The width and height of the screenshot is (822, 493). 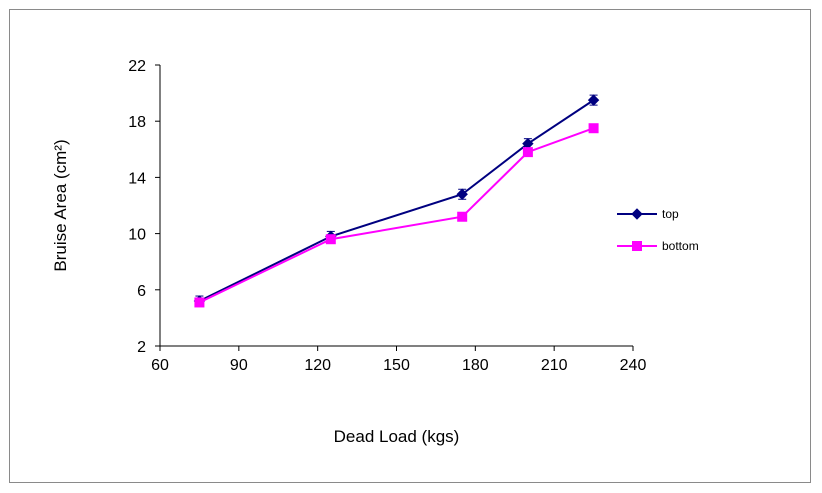 I want to click on y-axis-title: Bruise Area (cm²), so click(x=60, y=205).